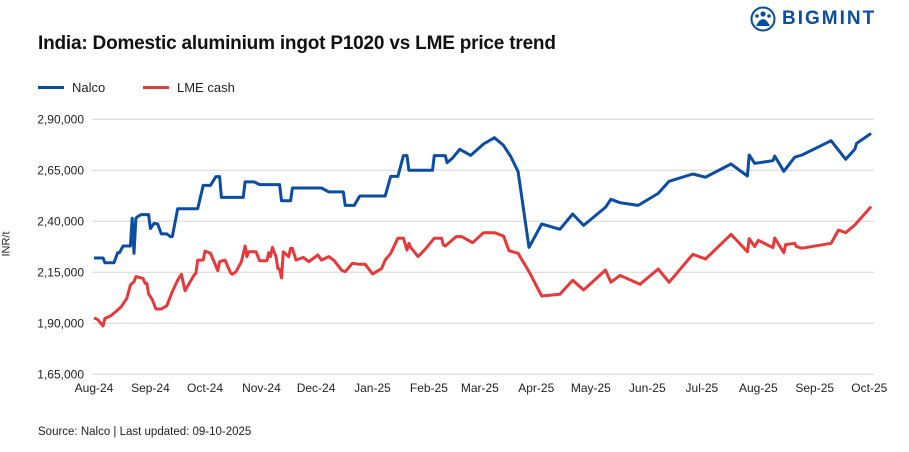 This screenshot has height=452, width=909. Describe the element at coordinates (829, 18) in the screenshot. I see `brand-name: BIGMINT` at that location.